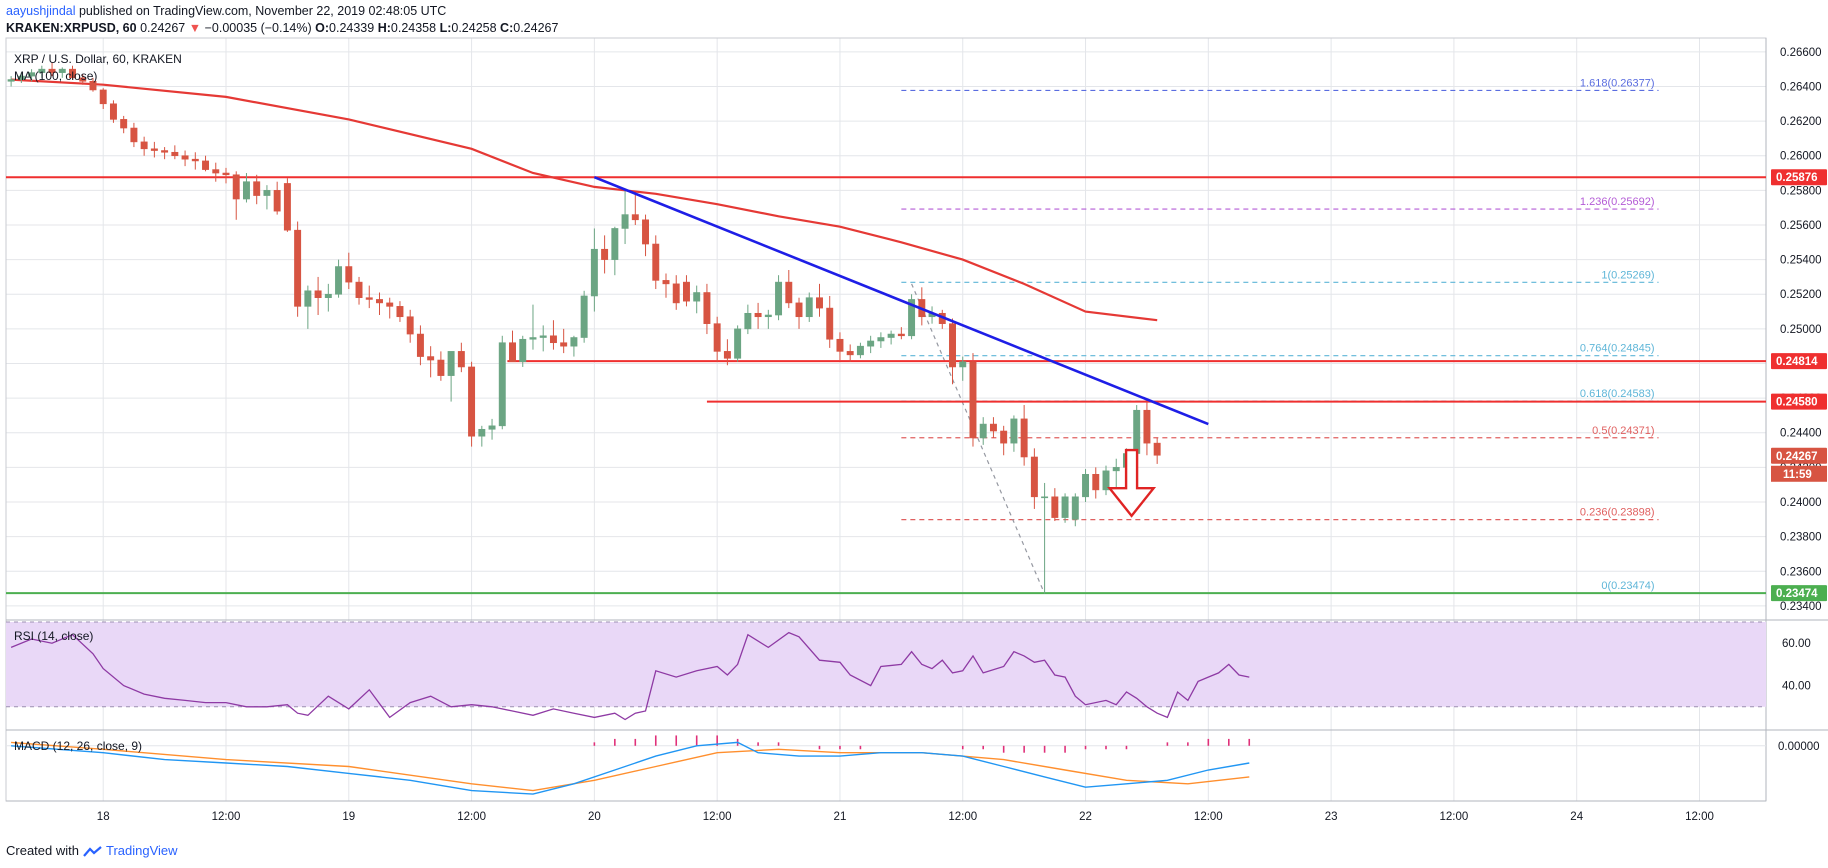  Describe the element at coordinates (92, 850) in the screenshot. I see `footer: Created with TradingView` at that location.